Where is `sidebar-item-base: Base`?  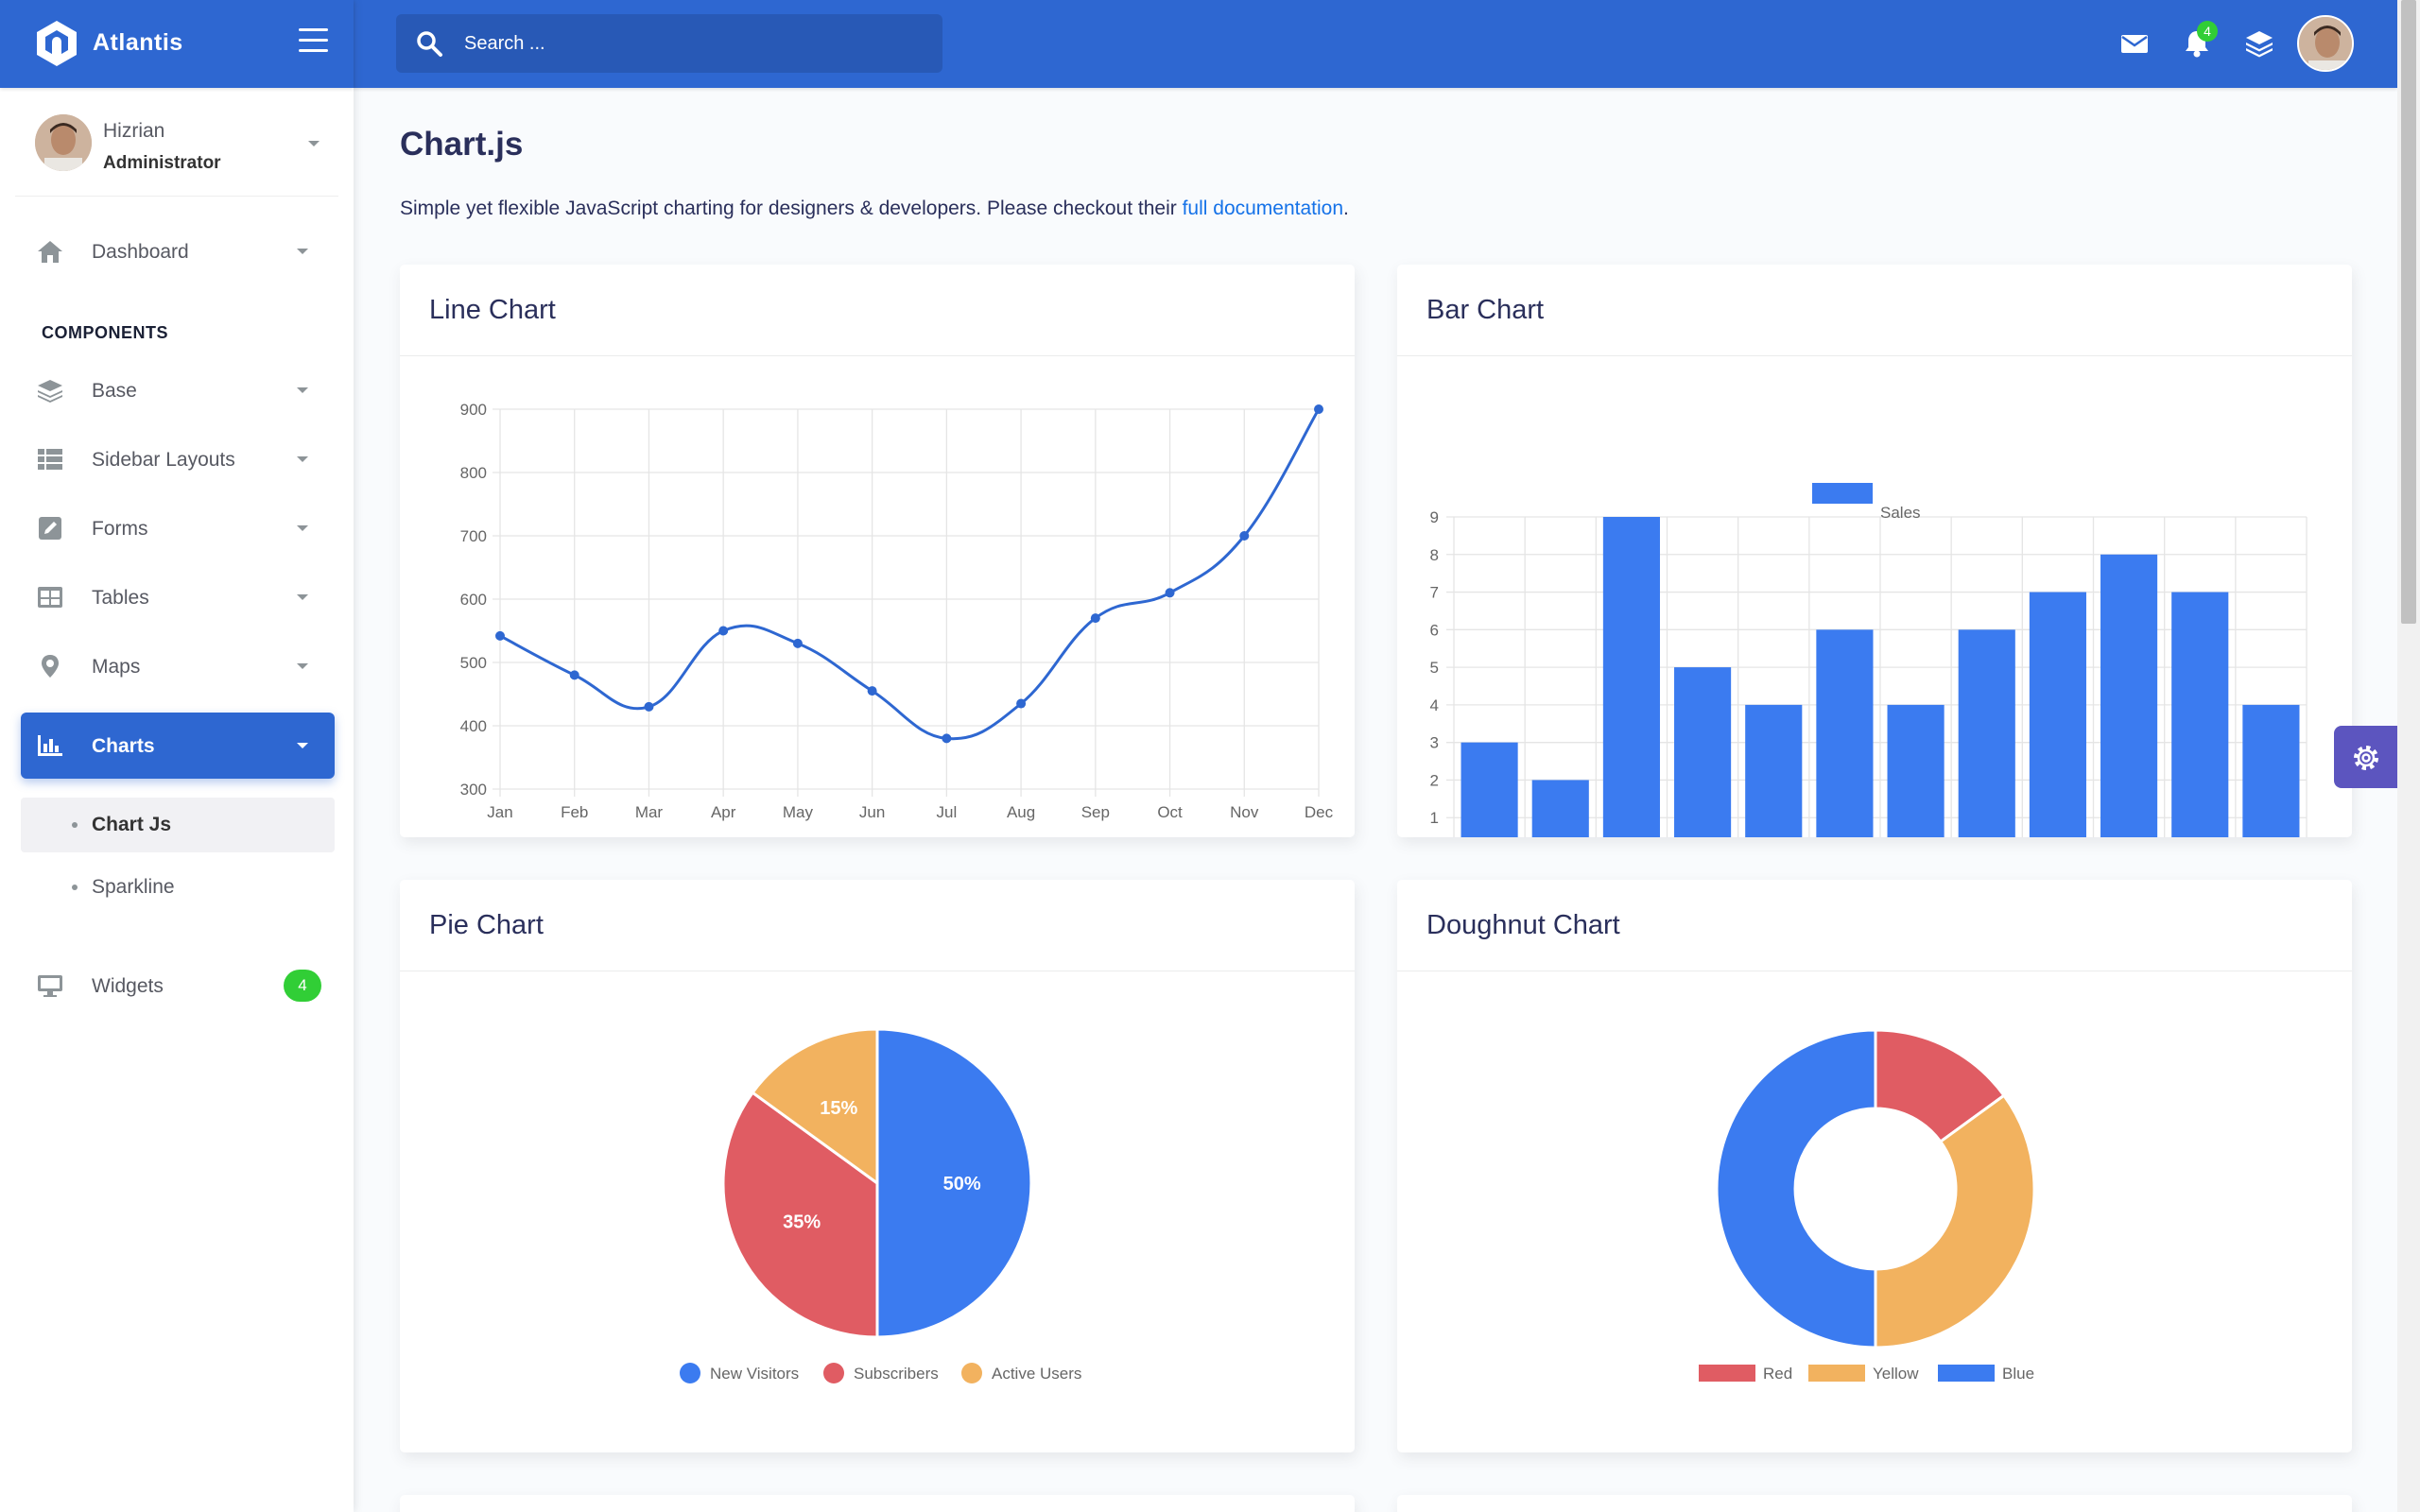 sidebar-item-base: Base is located at coordinates (178, 390).